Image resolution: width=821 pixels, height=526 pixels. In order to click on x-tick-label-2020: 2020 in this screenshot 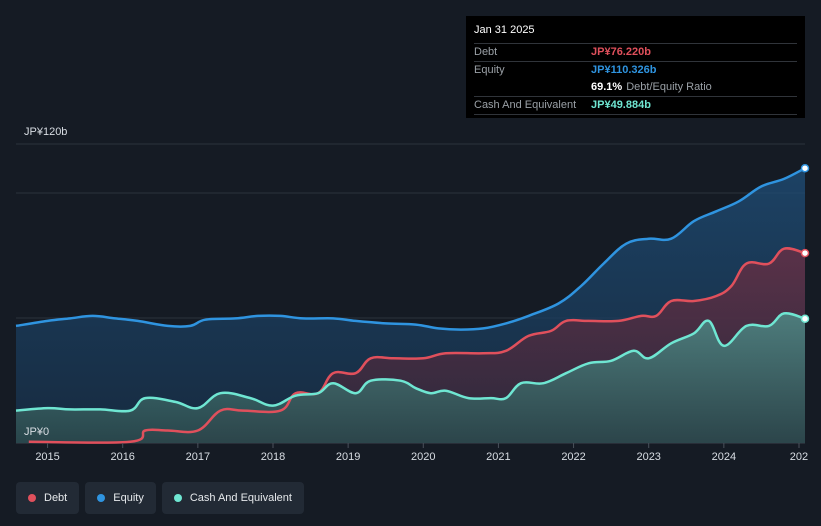, I will do `click(423, 457)`.